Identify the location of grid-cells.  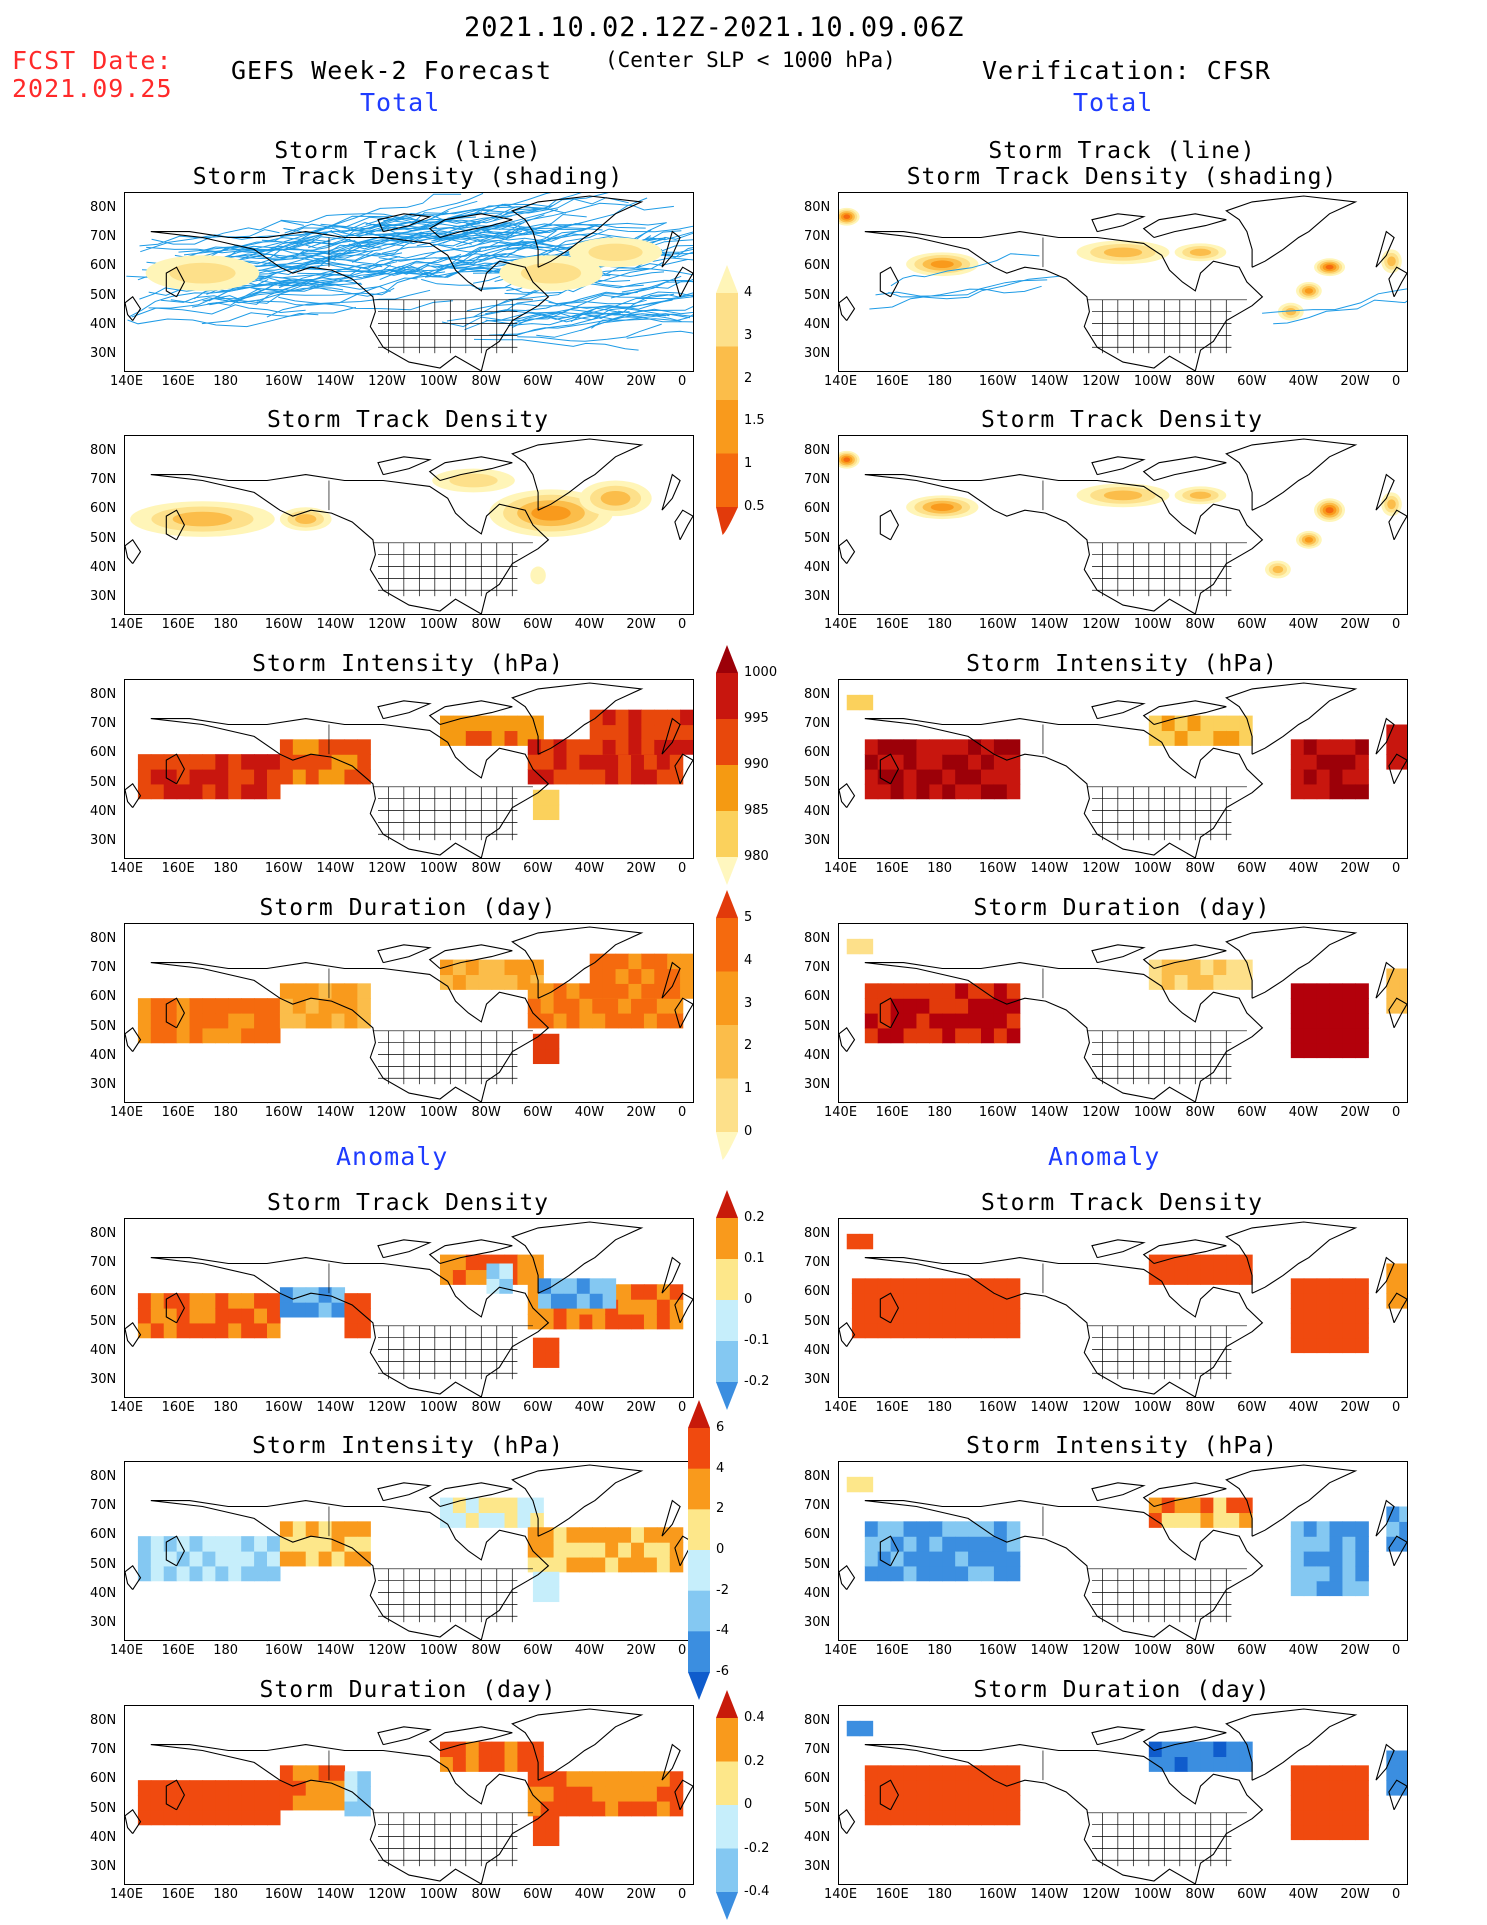
(1126, 1293).